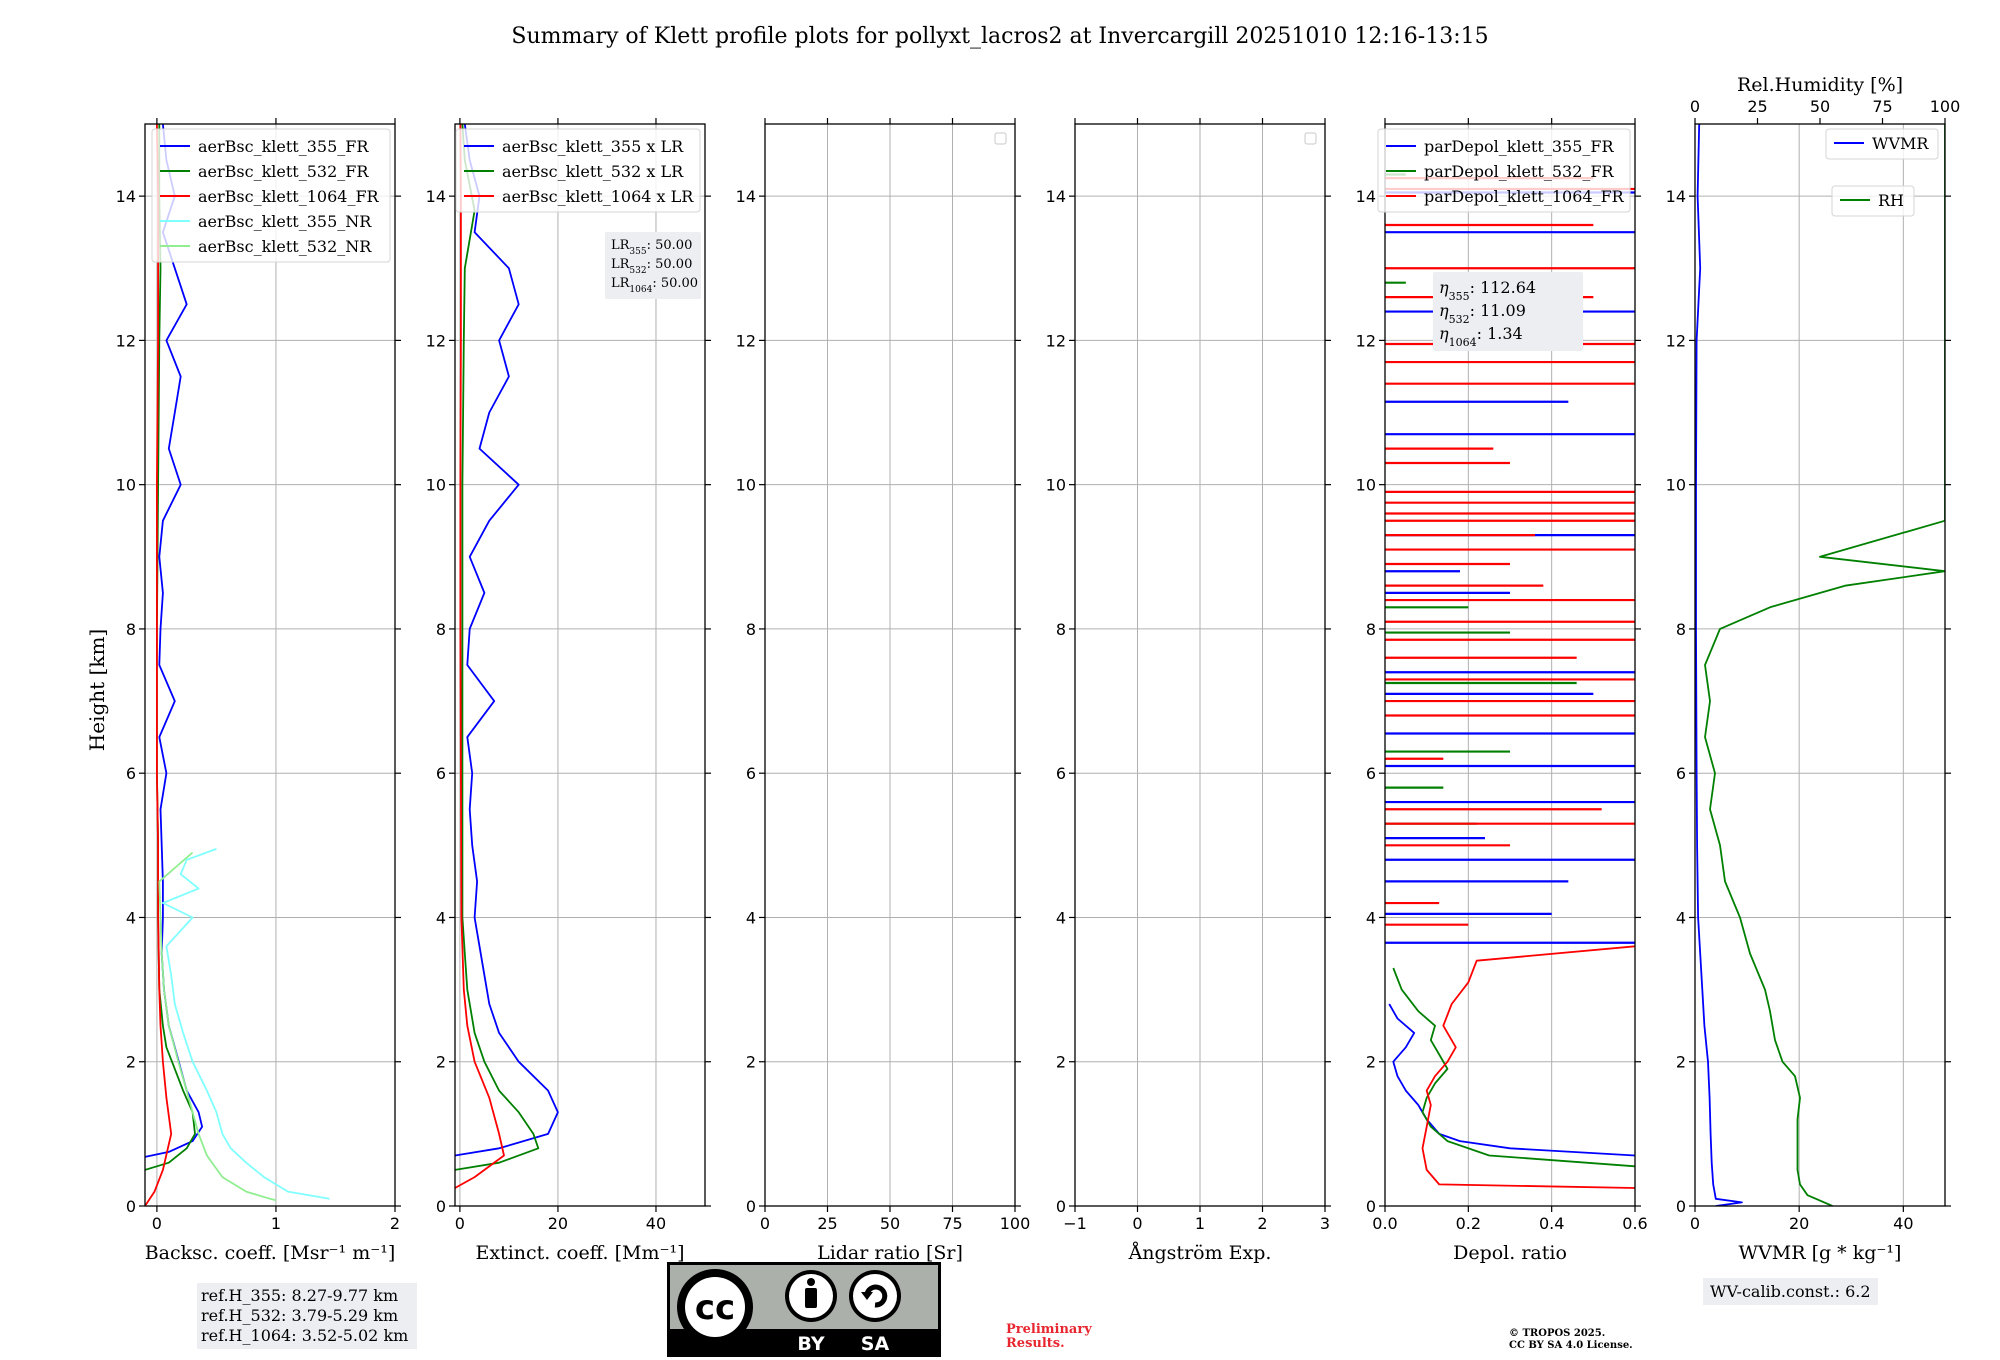 The height and width of the screenshot is (1360, 2000). What do you see at coordinates (1820, 85) in the screenshot?
I see `wv-top-axis-label: Rel.Humidity [%]` at bounding box center [1820, 85].